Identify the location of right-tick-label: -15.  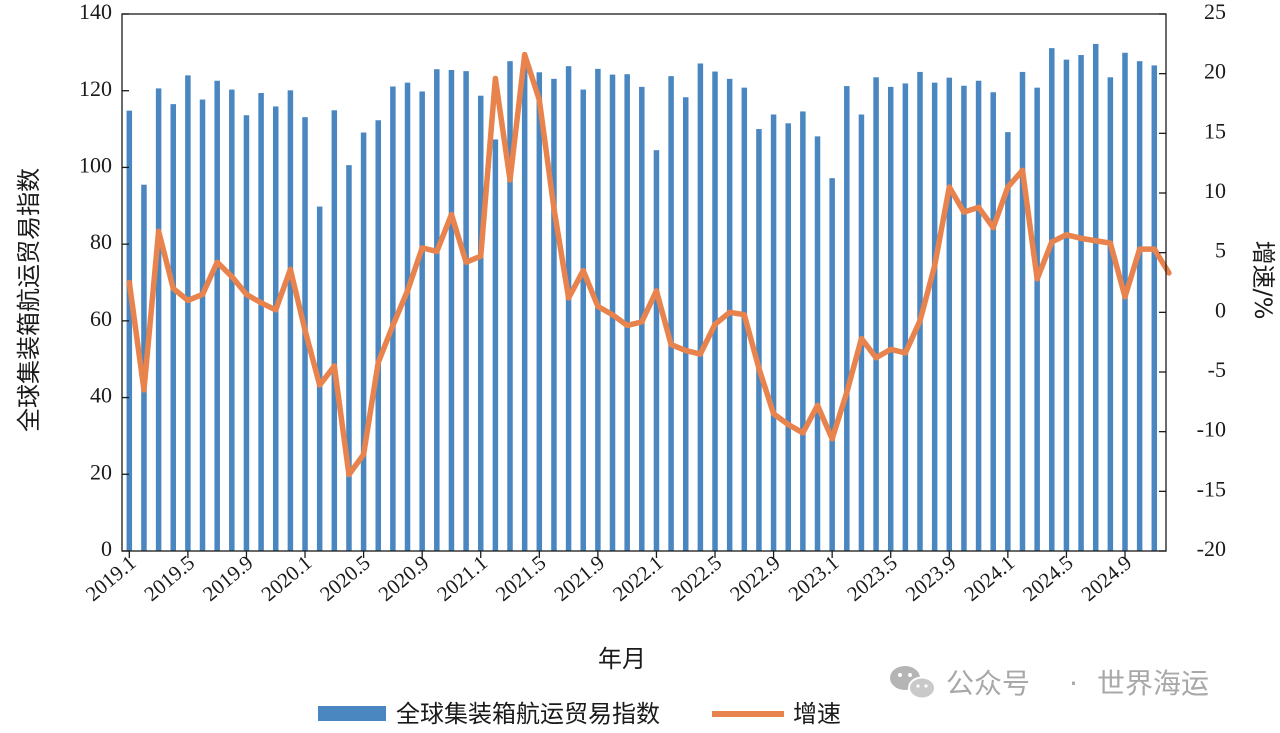
(1211, 488).